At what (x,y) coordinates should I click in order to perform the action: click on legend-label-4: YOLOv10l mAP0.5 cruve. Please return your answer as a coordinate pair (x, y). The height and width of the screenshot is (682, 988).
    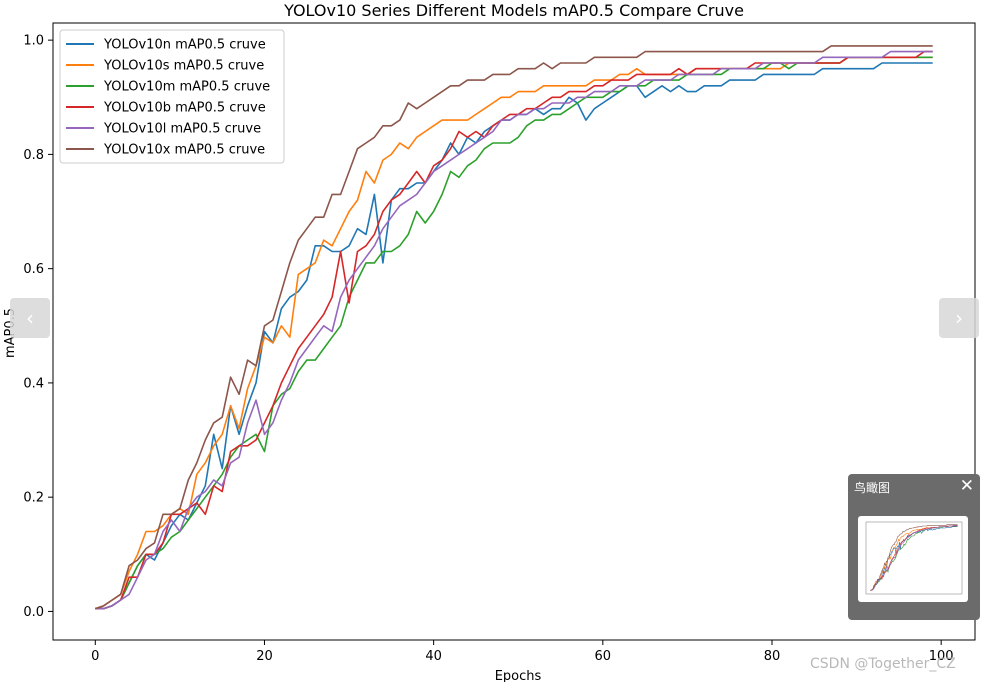
    Looking at the image, I should click on (182, 129).